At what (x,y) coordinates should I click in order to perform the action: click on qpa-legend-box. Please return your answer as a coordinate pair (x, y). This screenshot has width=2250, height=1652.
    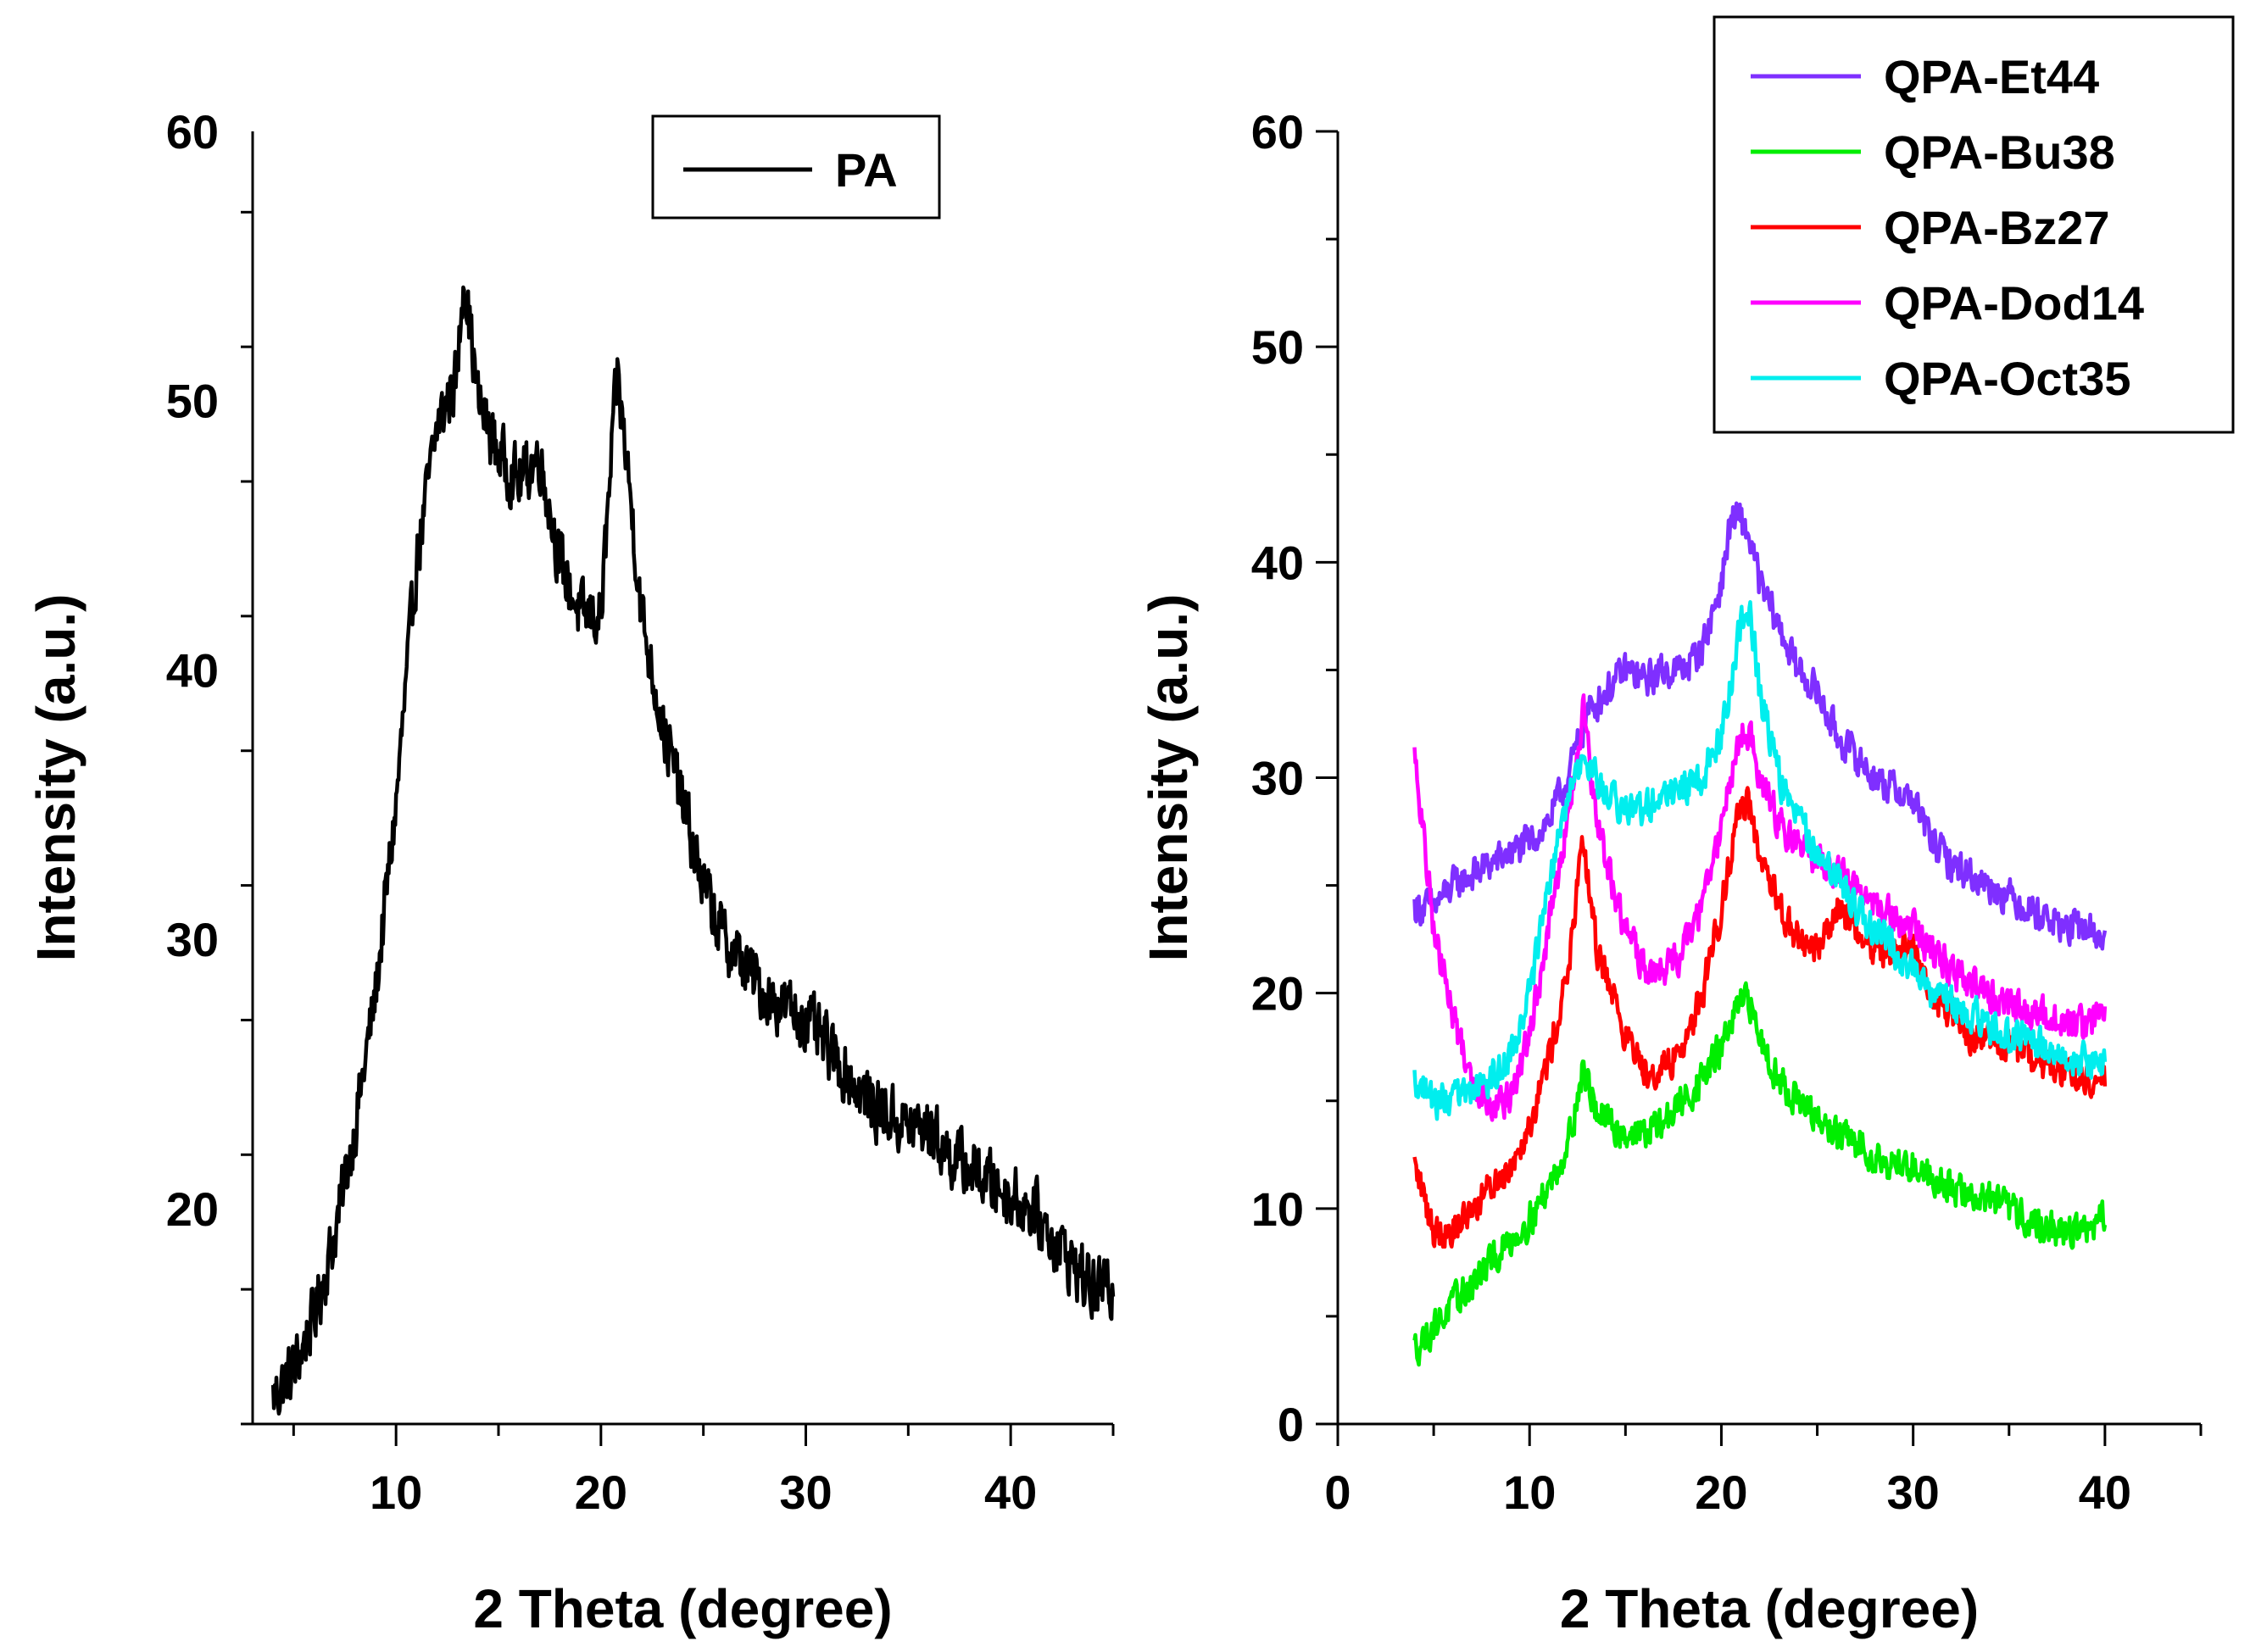
    Looking at the image, I should click on (1974, 224).